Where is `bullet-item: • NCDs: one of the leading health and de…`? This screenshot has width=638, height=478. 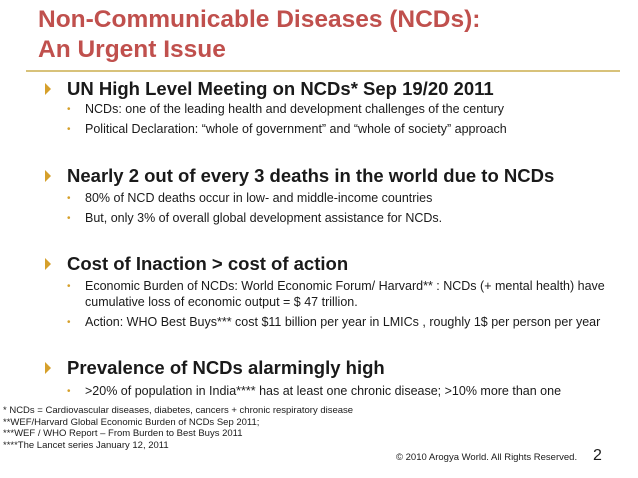
bullet-item: • NCDs: one of the leading health and de… is located at coordinates (286, 109).